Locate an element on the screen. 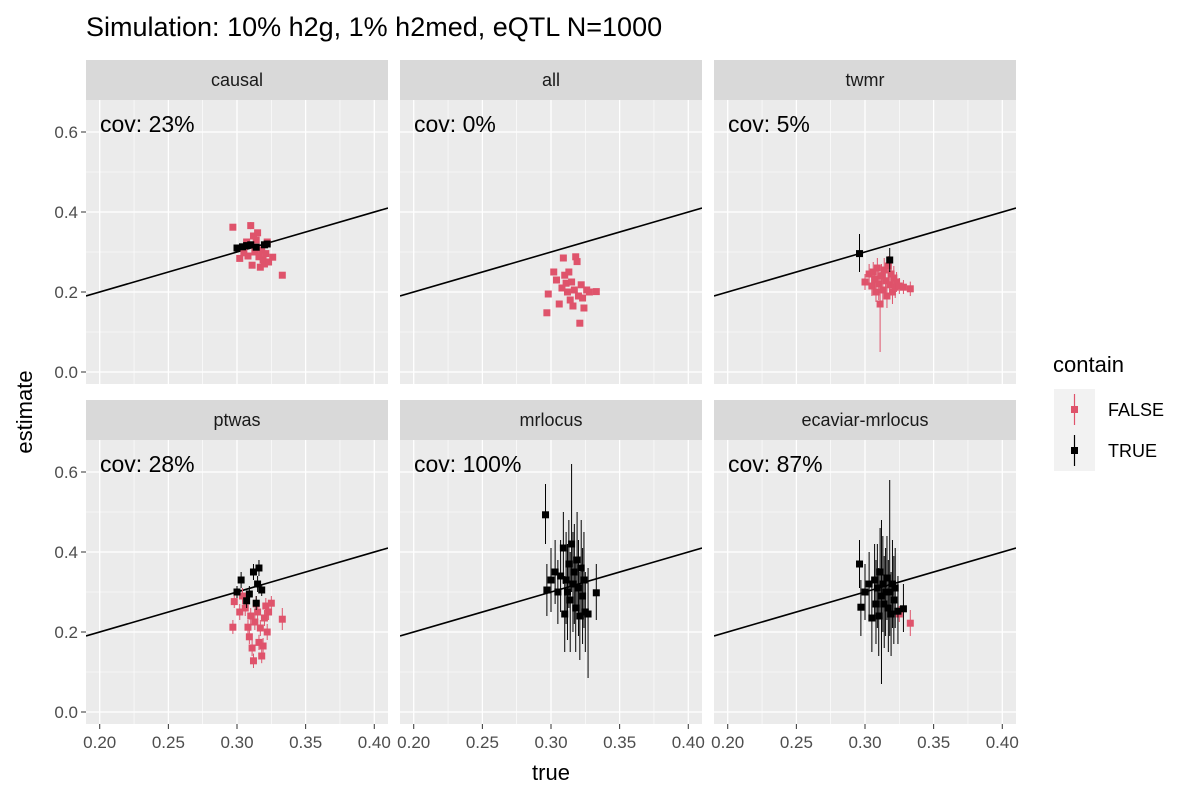  legend-title: contain is located at coordinates (1088, 364).